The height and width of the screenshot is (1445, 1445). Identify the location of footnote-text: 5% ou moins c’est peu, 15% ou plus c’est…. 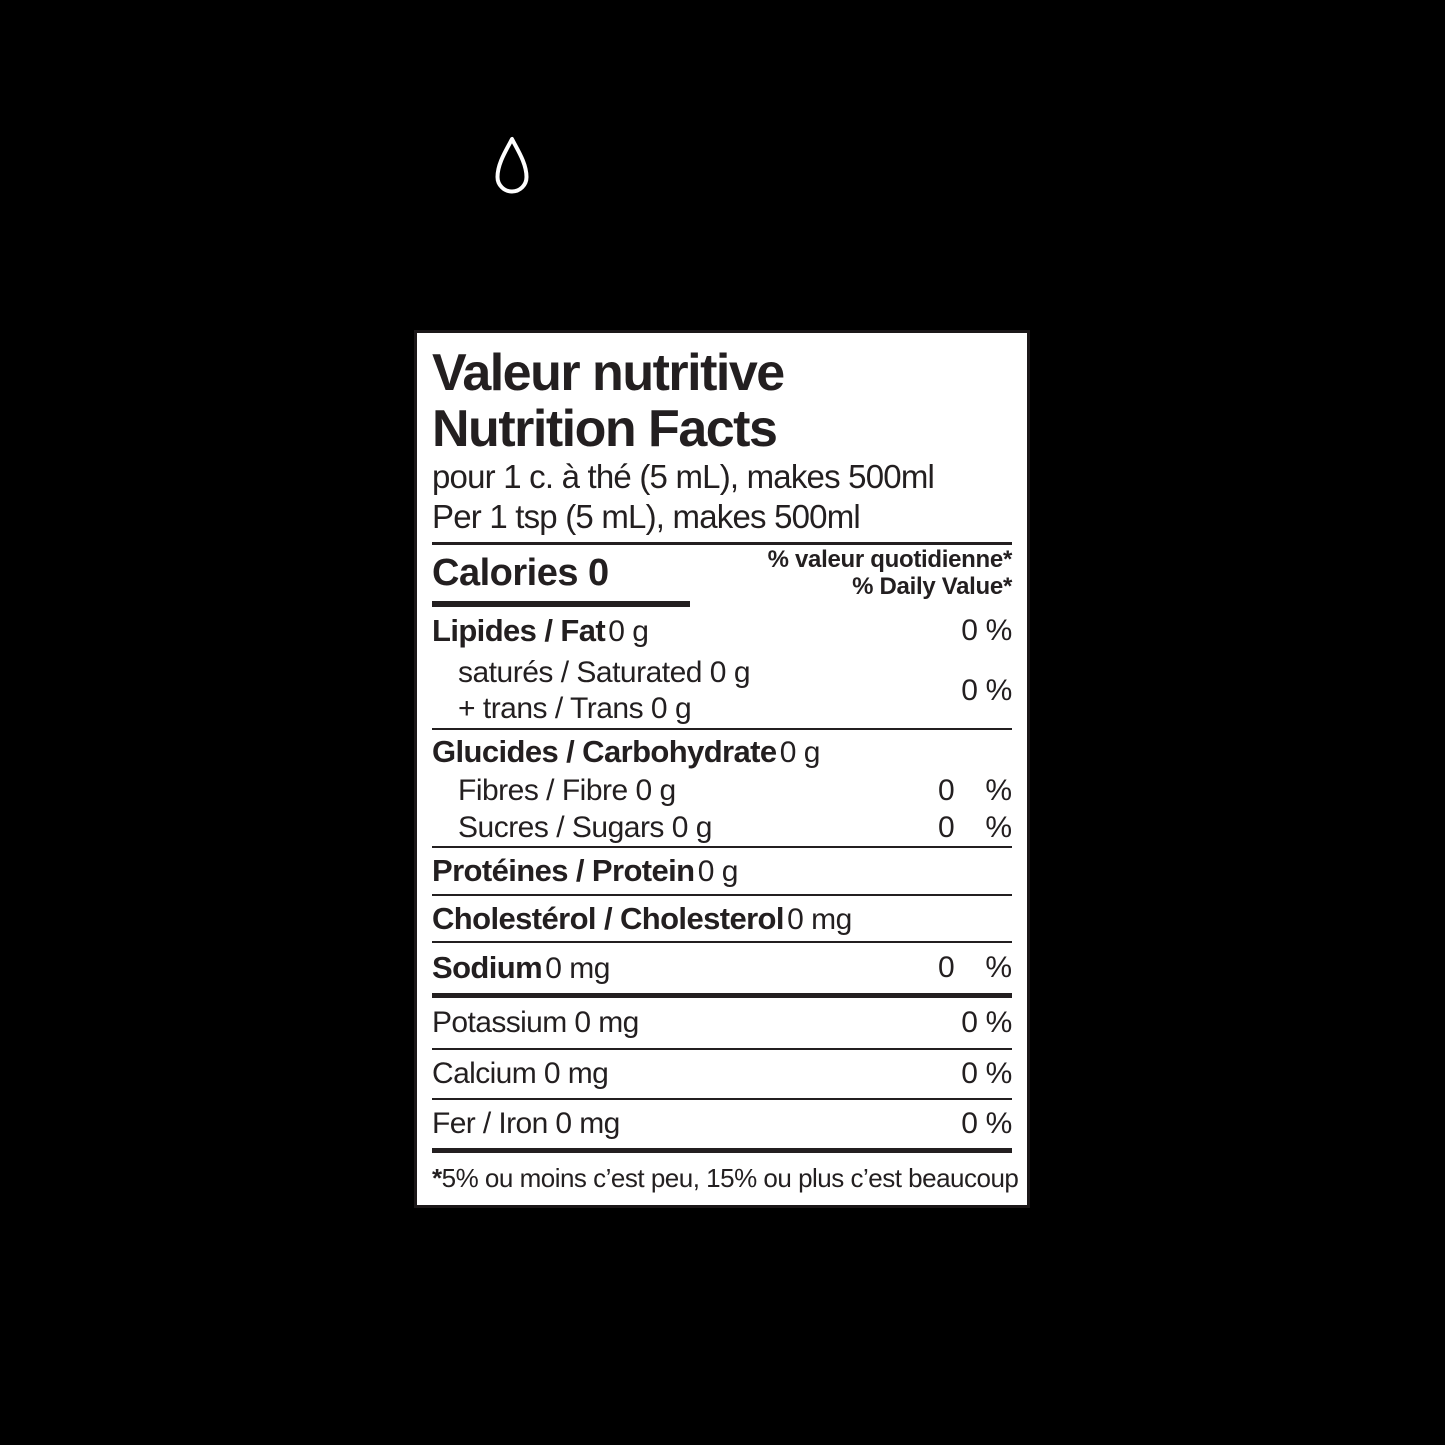
(730, 1177).